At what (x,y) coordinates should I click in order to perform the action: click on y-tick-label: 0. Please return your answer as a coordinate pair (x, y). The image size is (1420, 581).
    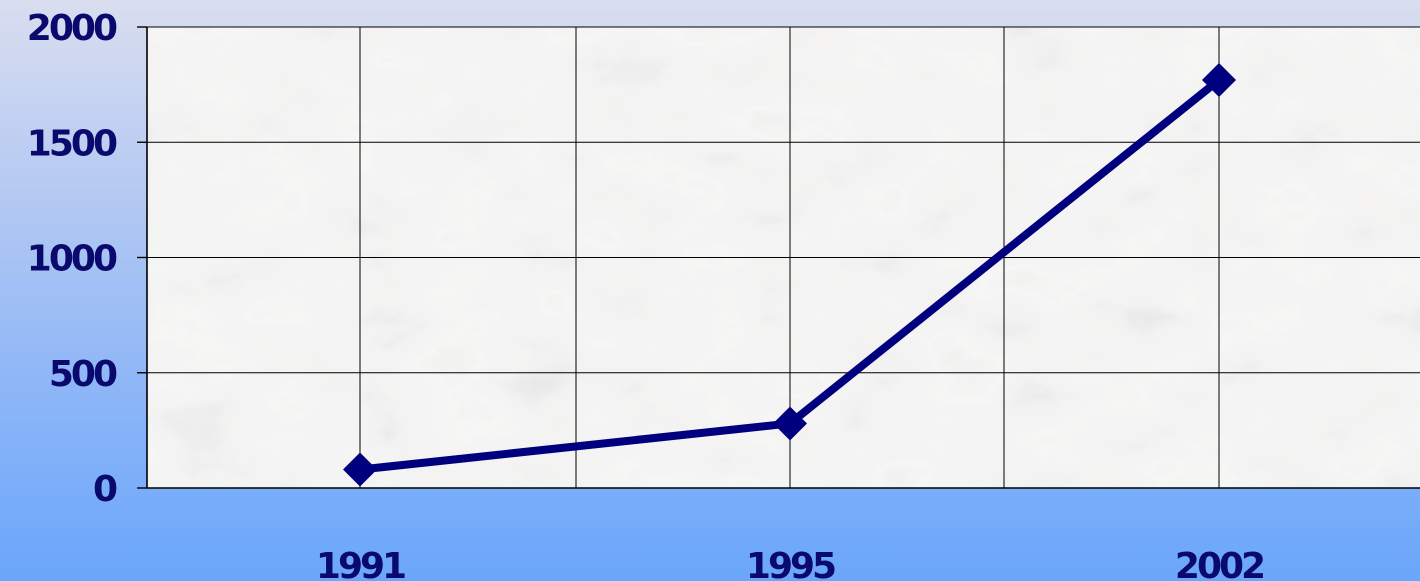
    Looking at the image, I should click on (105, 489).